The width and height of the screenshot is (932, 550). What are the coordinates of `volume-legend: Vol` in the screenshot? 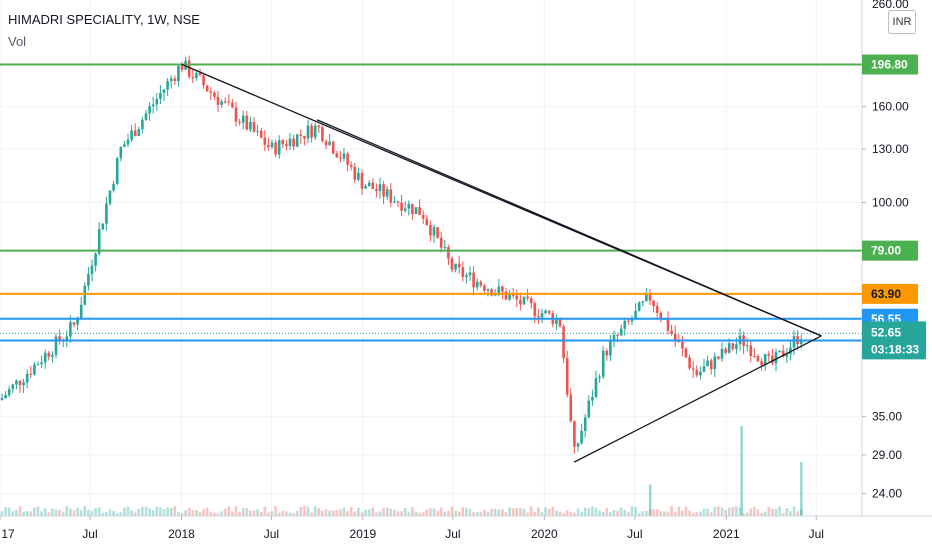 It's located at (17, 41).